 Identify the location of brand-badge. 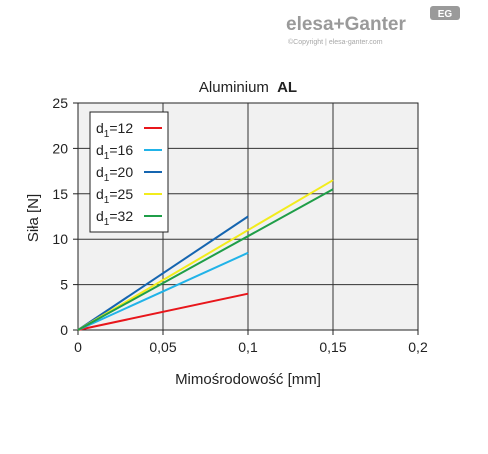
(445, 13).